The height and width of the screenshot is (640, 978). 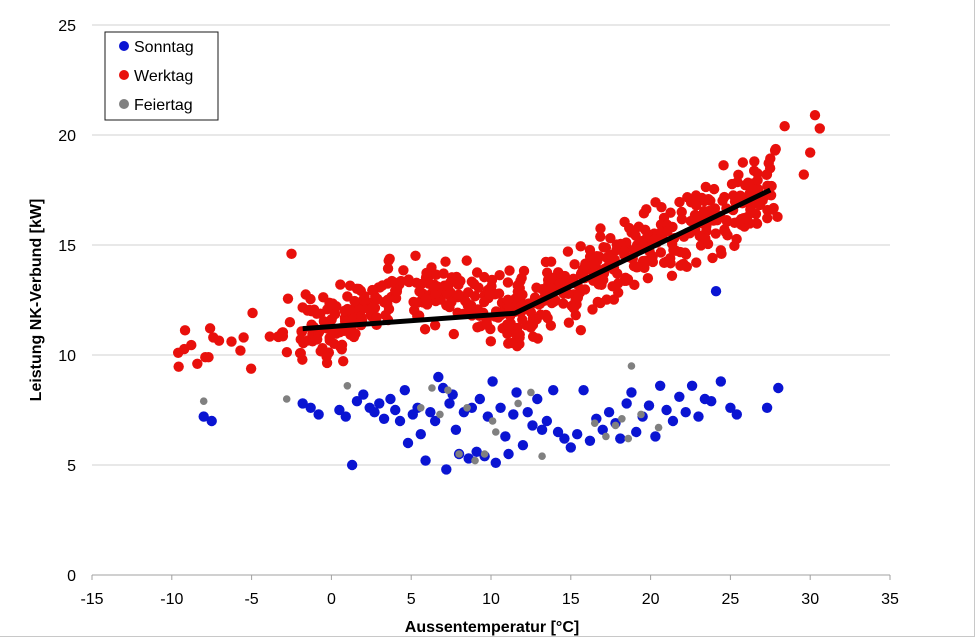 What do you see at coordinates (331, 599) in the screenshot?
I see `x-tick-label: 0` at bounding box center [331, 599].